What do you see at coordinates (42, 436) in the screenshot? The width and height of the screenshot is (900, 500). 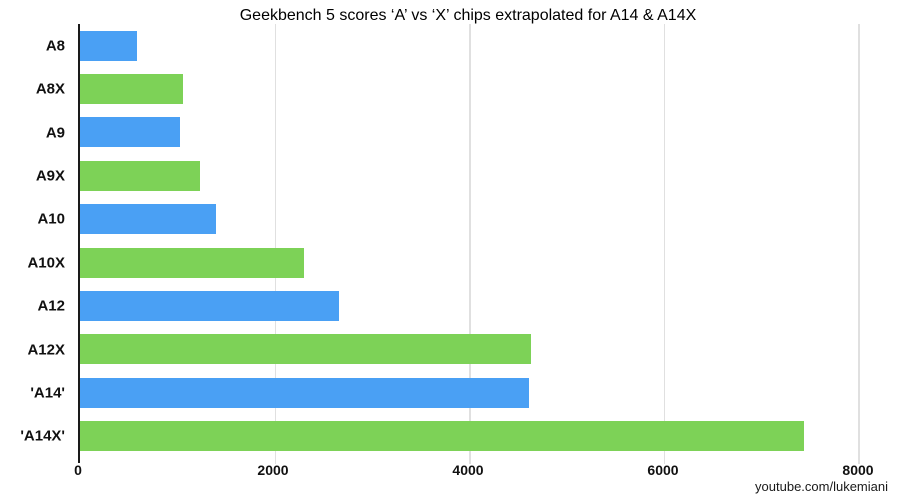 I see `y-label-a14x: 'A14X'` at bounding box center [42, 436].